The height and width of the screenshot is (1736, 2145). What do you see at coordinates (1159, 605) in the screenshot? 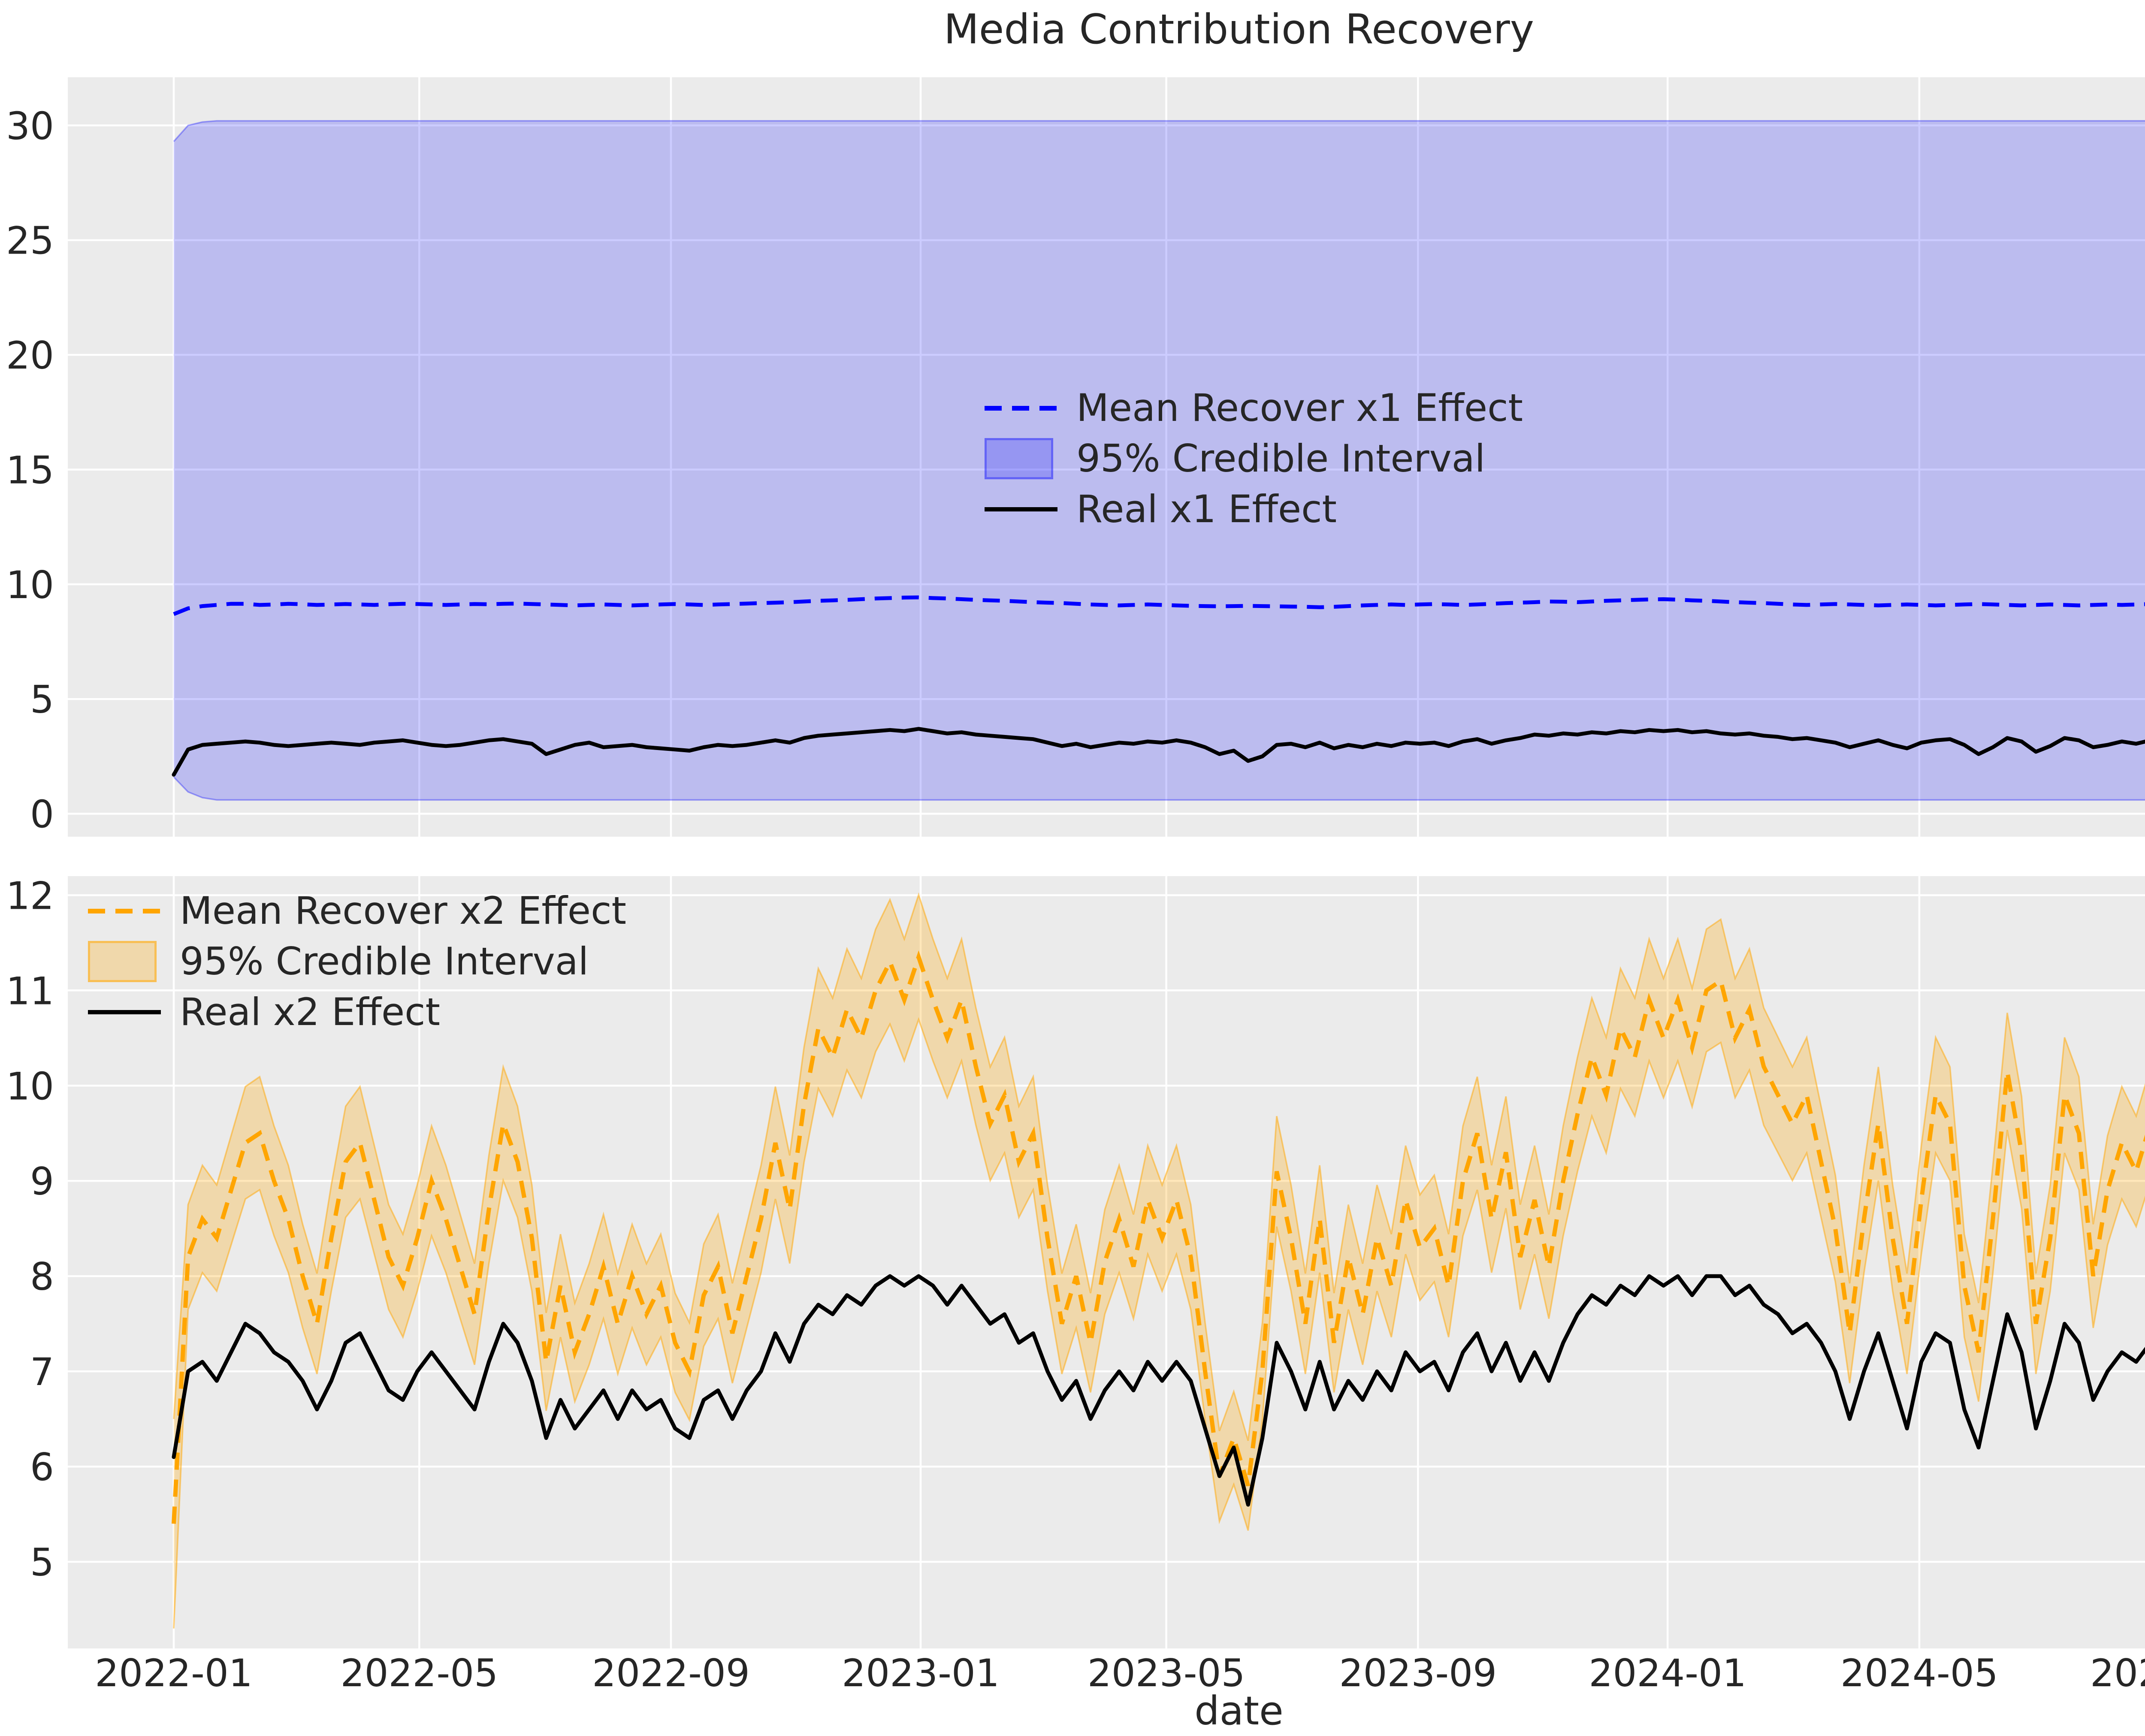
I see `x1-mean-line` at bounding box center [1159, 605].